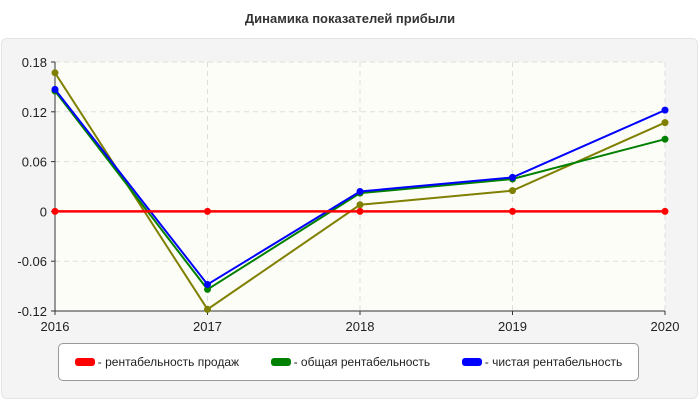  What do you see at coordinates (512, 326) in the screenshot?
I see `x-tick-label: 2019` at bounding box center [512, 326].